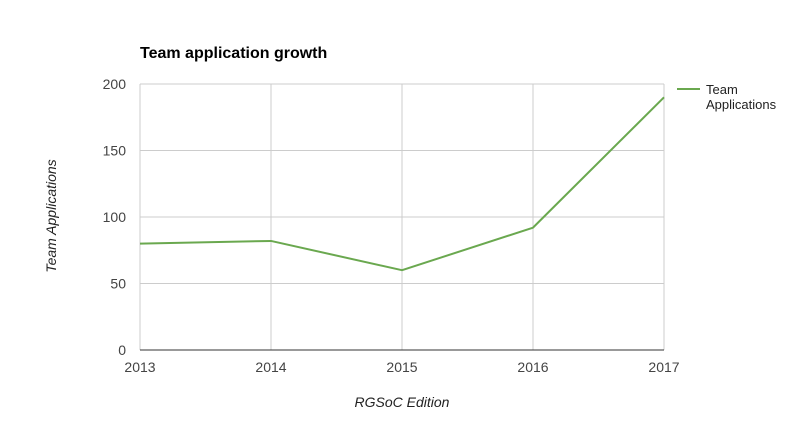 This screenshot has width=805, height=432. What do you see at coordinates (270, 367) in the screenshot?
I see `x-tick-label: 2014` at bounding box center [270, 367].